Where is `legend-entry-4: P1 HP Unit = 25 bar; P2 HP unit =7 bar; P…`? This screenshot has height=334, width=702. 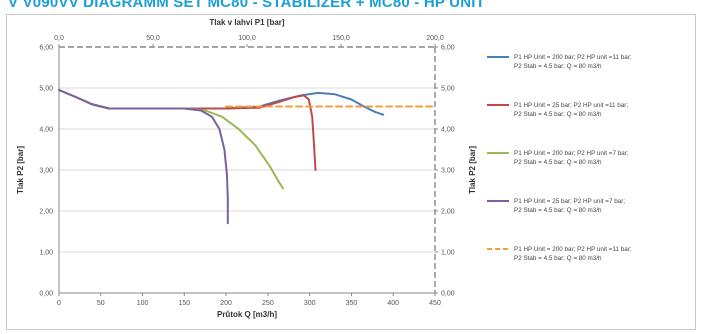
legend-entry-4: P1 HP Unit = 25 bar; P2 HP unit =7 bar; P… is located at coordinates (569, 206).